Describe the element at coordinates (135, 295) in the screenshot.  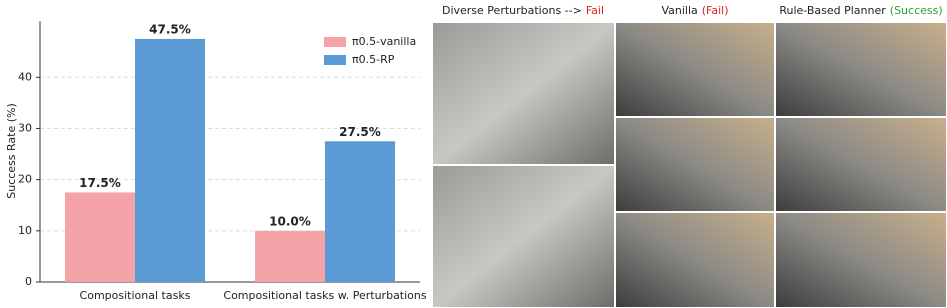
I see `x-tick-label: Compositional tasks` at that location.